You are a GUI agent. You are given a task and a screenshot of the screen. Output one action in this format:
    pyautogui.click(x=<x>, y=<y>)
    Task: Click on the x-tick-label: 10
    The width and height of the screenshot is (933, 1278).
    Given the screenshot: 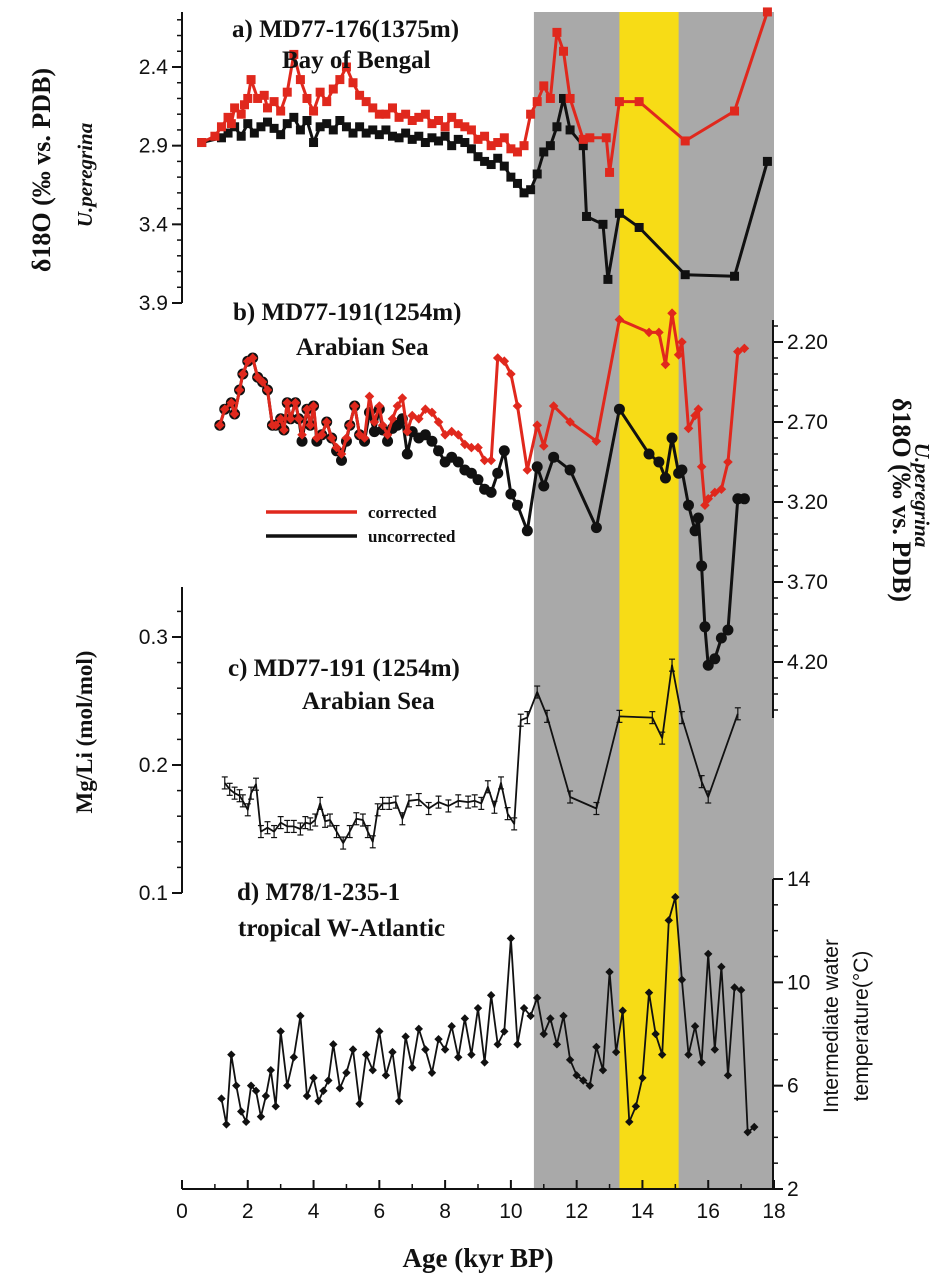 What is the action you would take?
    pyautogui.click(x=510, y=1211)
    